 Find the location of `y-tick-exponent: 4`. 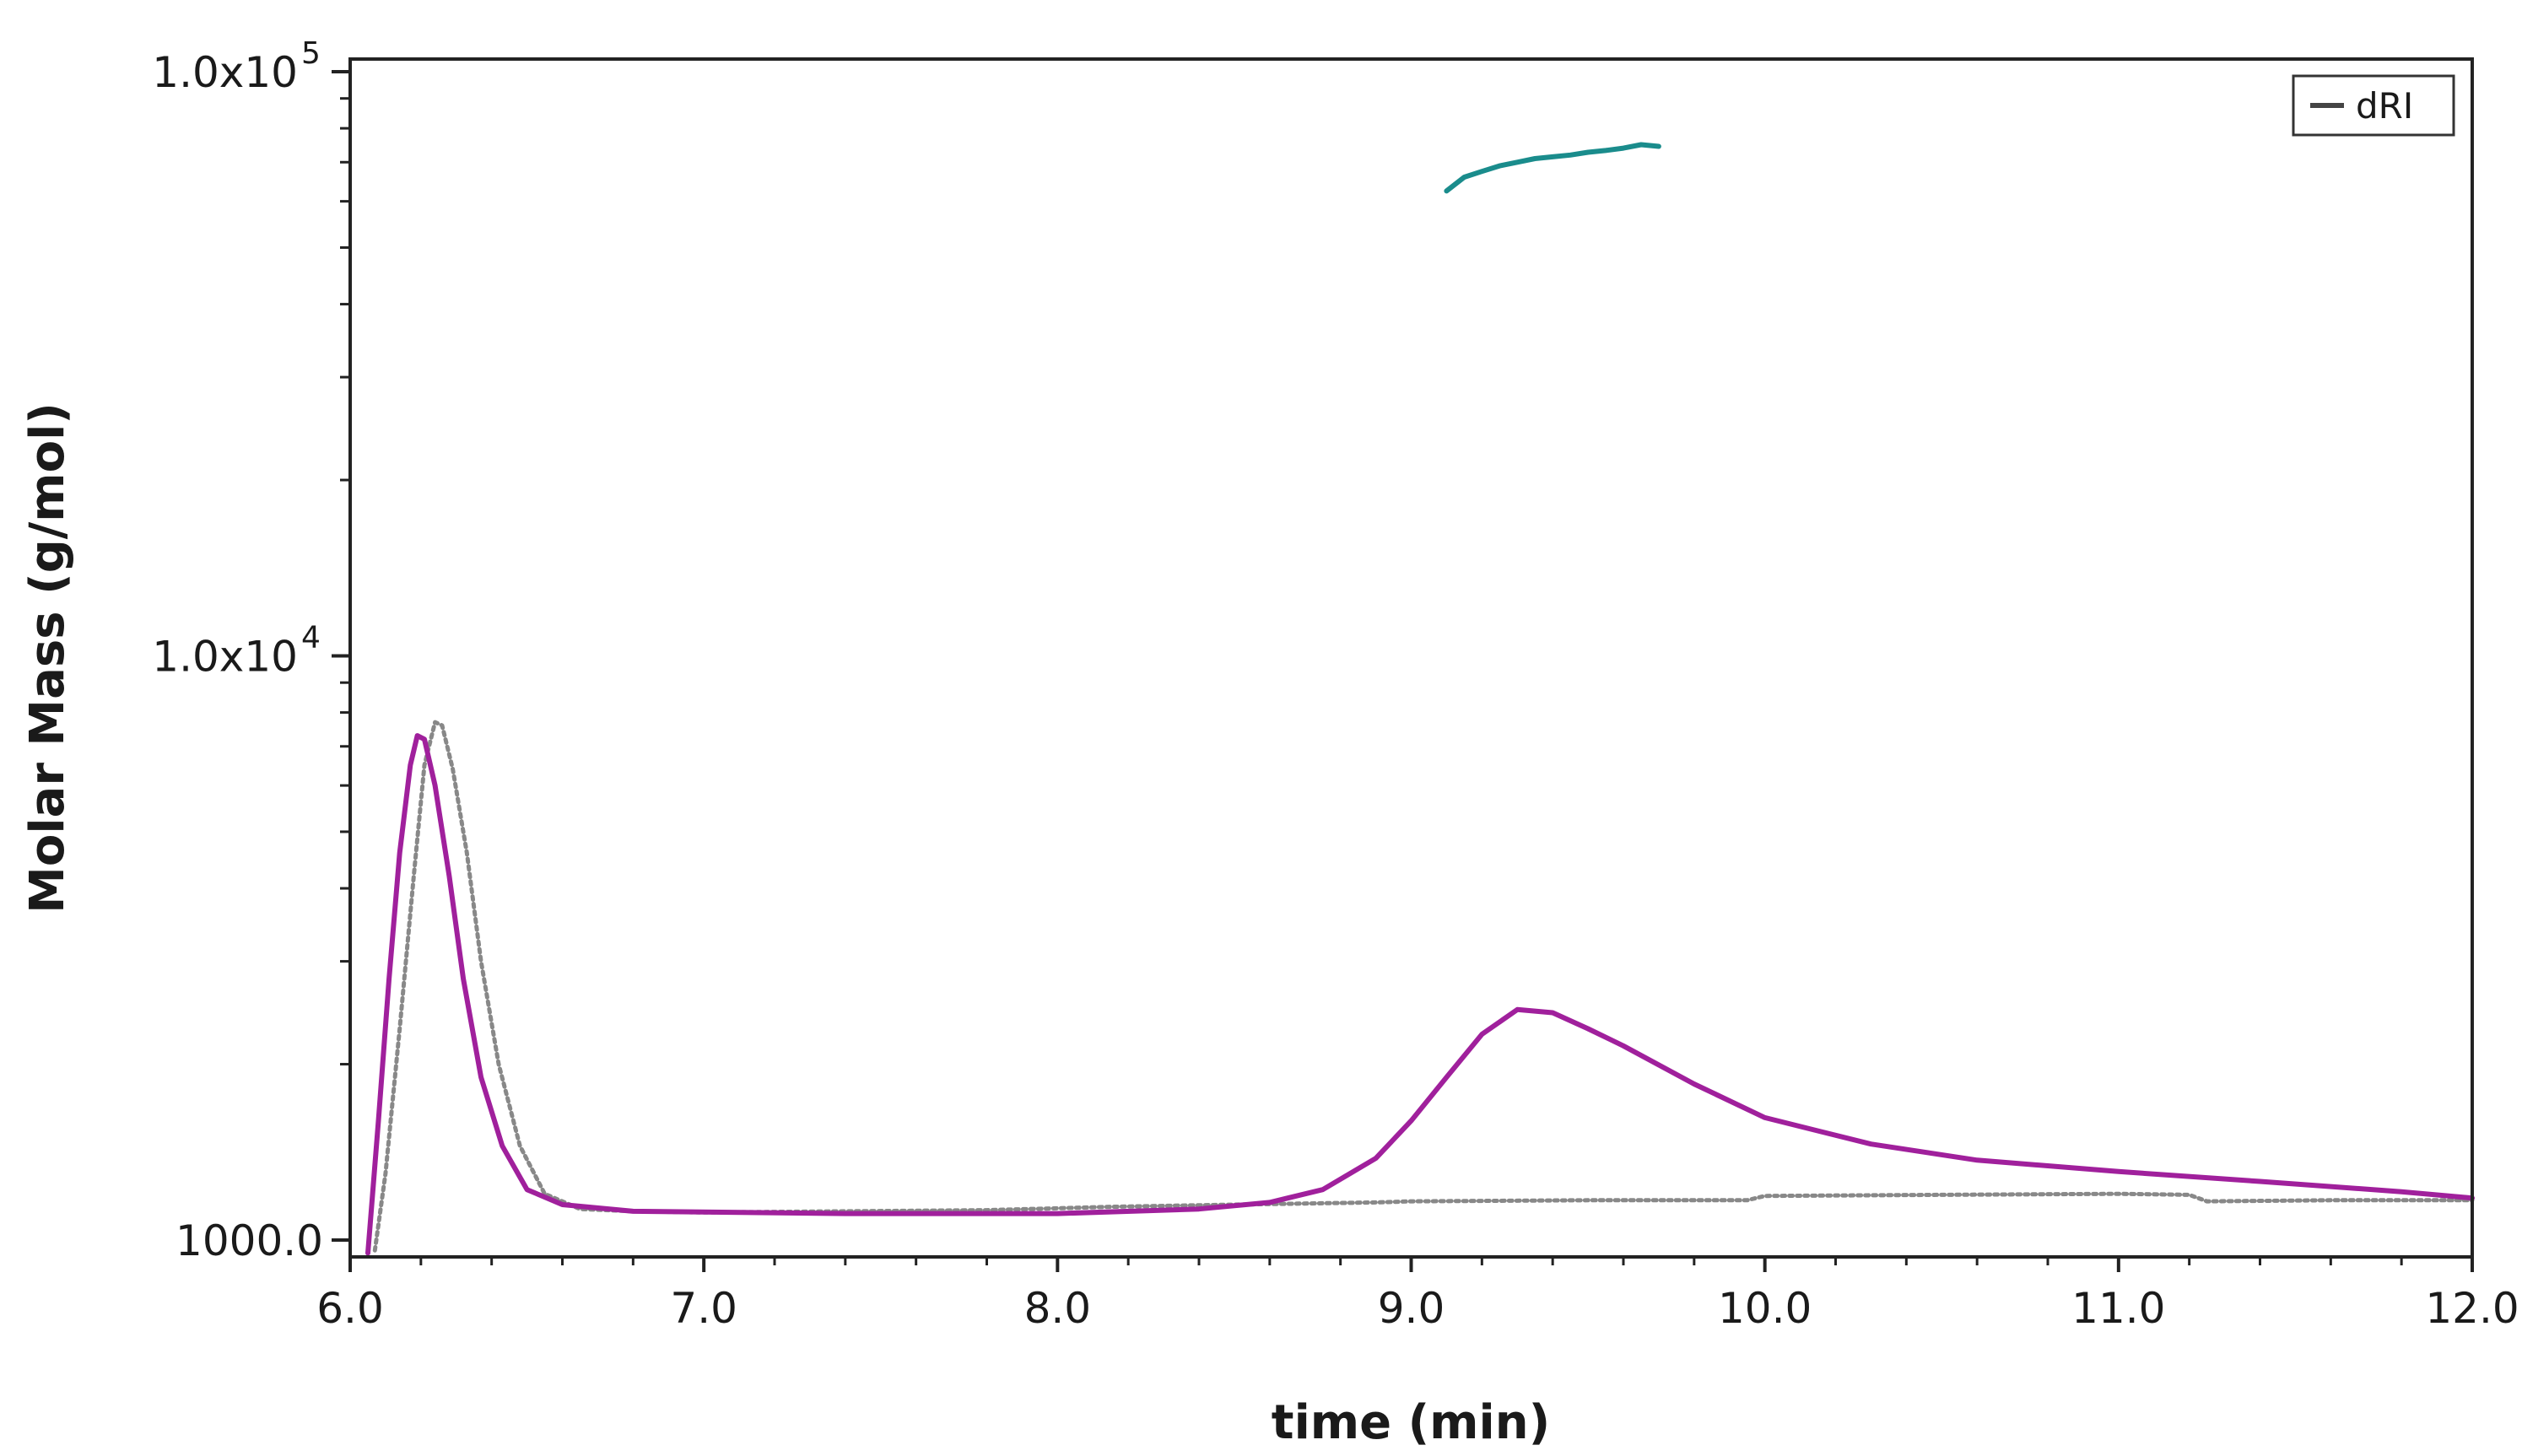

y-tick-exponent: 4 is located at coordinates (311, 638).